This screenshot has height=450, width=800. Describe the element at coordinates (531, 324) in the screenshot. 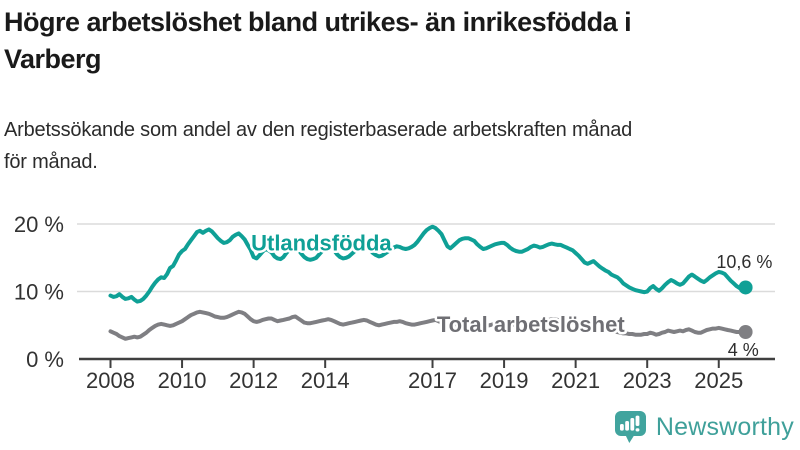

I see `annotation-1: Total arbetslöshet` at that location.